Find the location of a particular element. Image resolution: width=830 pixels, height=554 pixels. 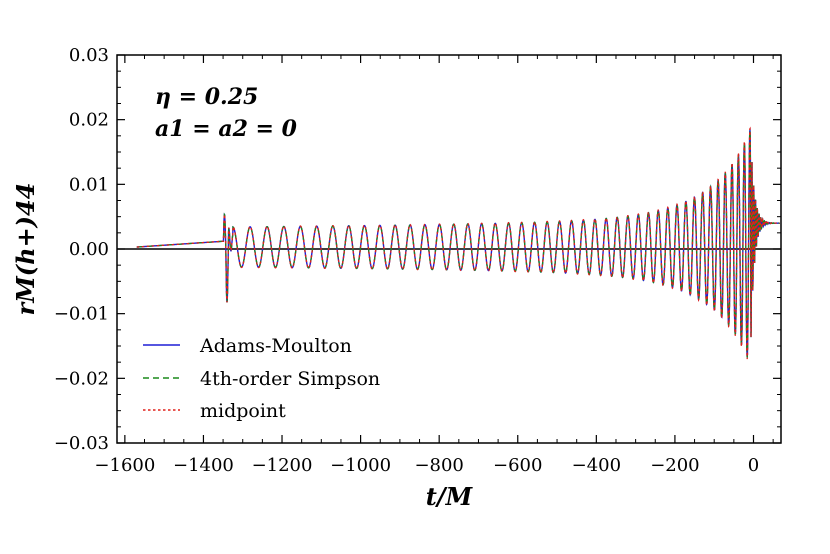

x-tick-label: 0 is located at coordinates (753, 465).